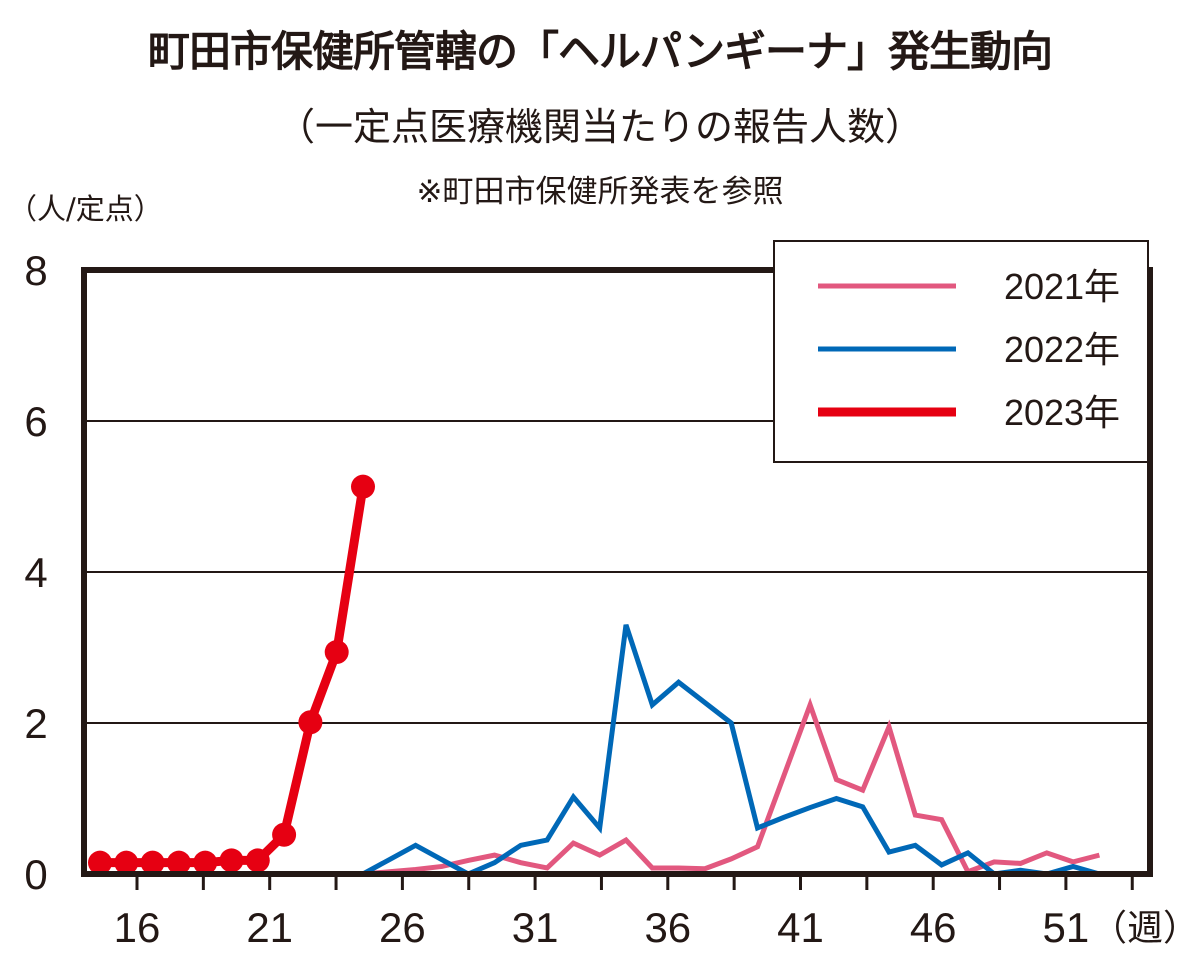  Describe the element at coordinates (35, 421) in the screenshot. I see `y-tick-label: 6` at that location.